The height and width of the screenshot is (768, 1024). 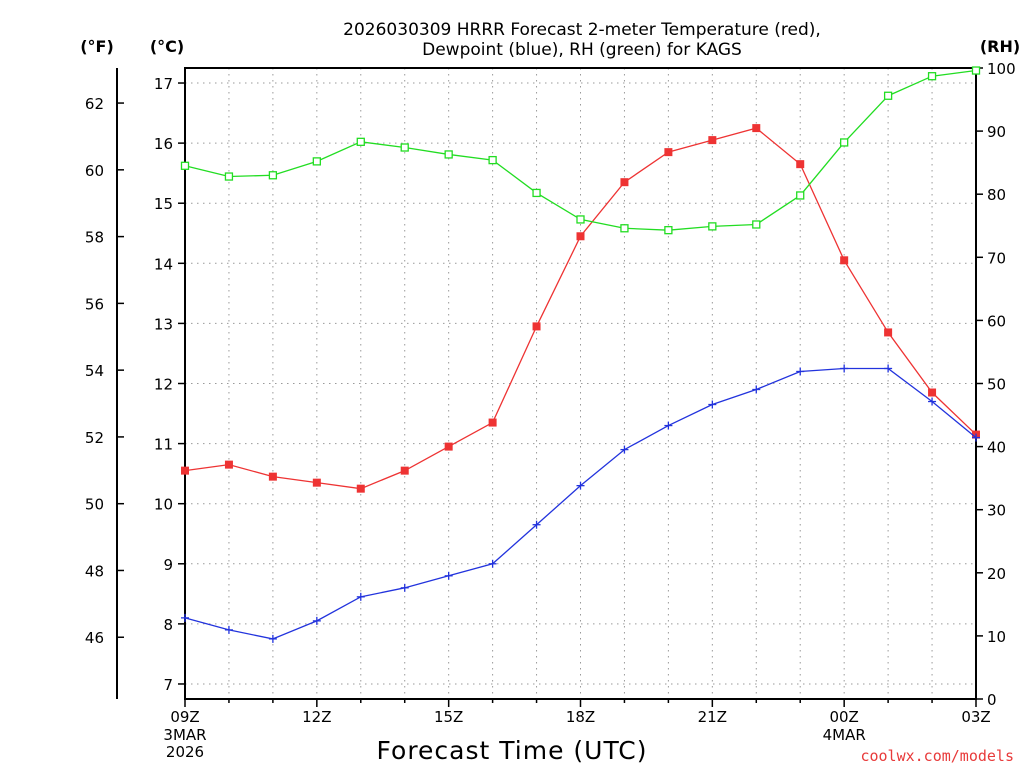 What do you see at coordinates (168, 565) in the screenshot?
I see `celsius-tick-label: 9` at bounding box center [168, 565].